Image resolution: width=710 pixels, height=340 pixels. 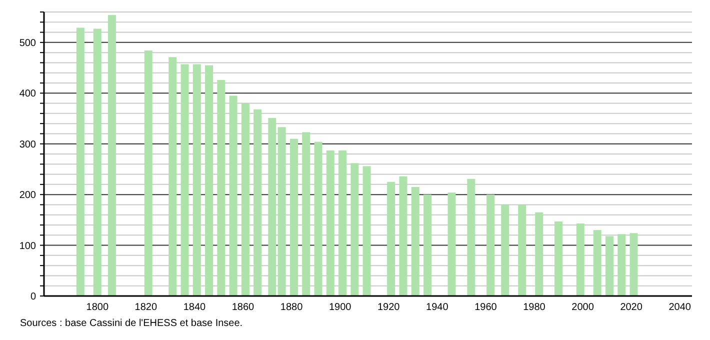 I want to click on x-tick-label: 1940, so click(x=437, y=307).